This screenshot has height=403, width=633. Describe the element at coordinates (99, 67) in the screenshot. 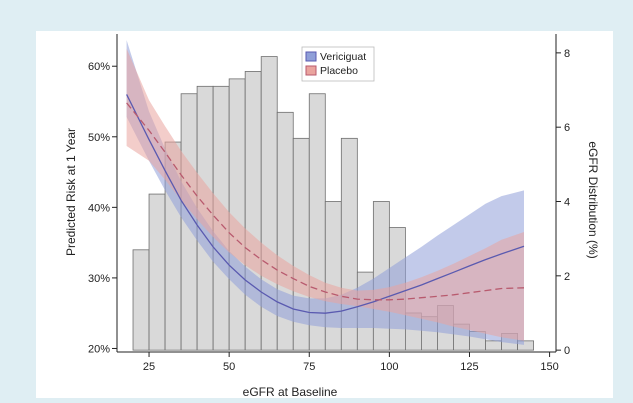

I see `y-left-tick-label: 60%` at that location.